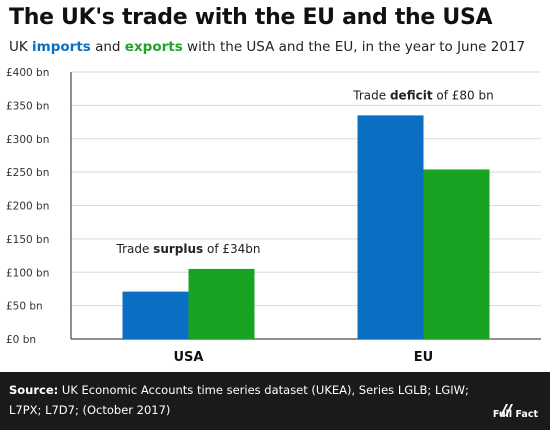  Describe the element at coordinates (189, 357) in the screenshot. I see `x-tick-label: USA` at that location.